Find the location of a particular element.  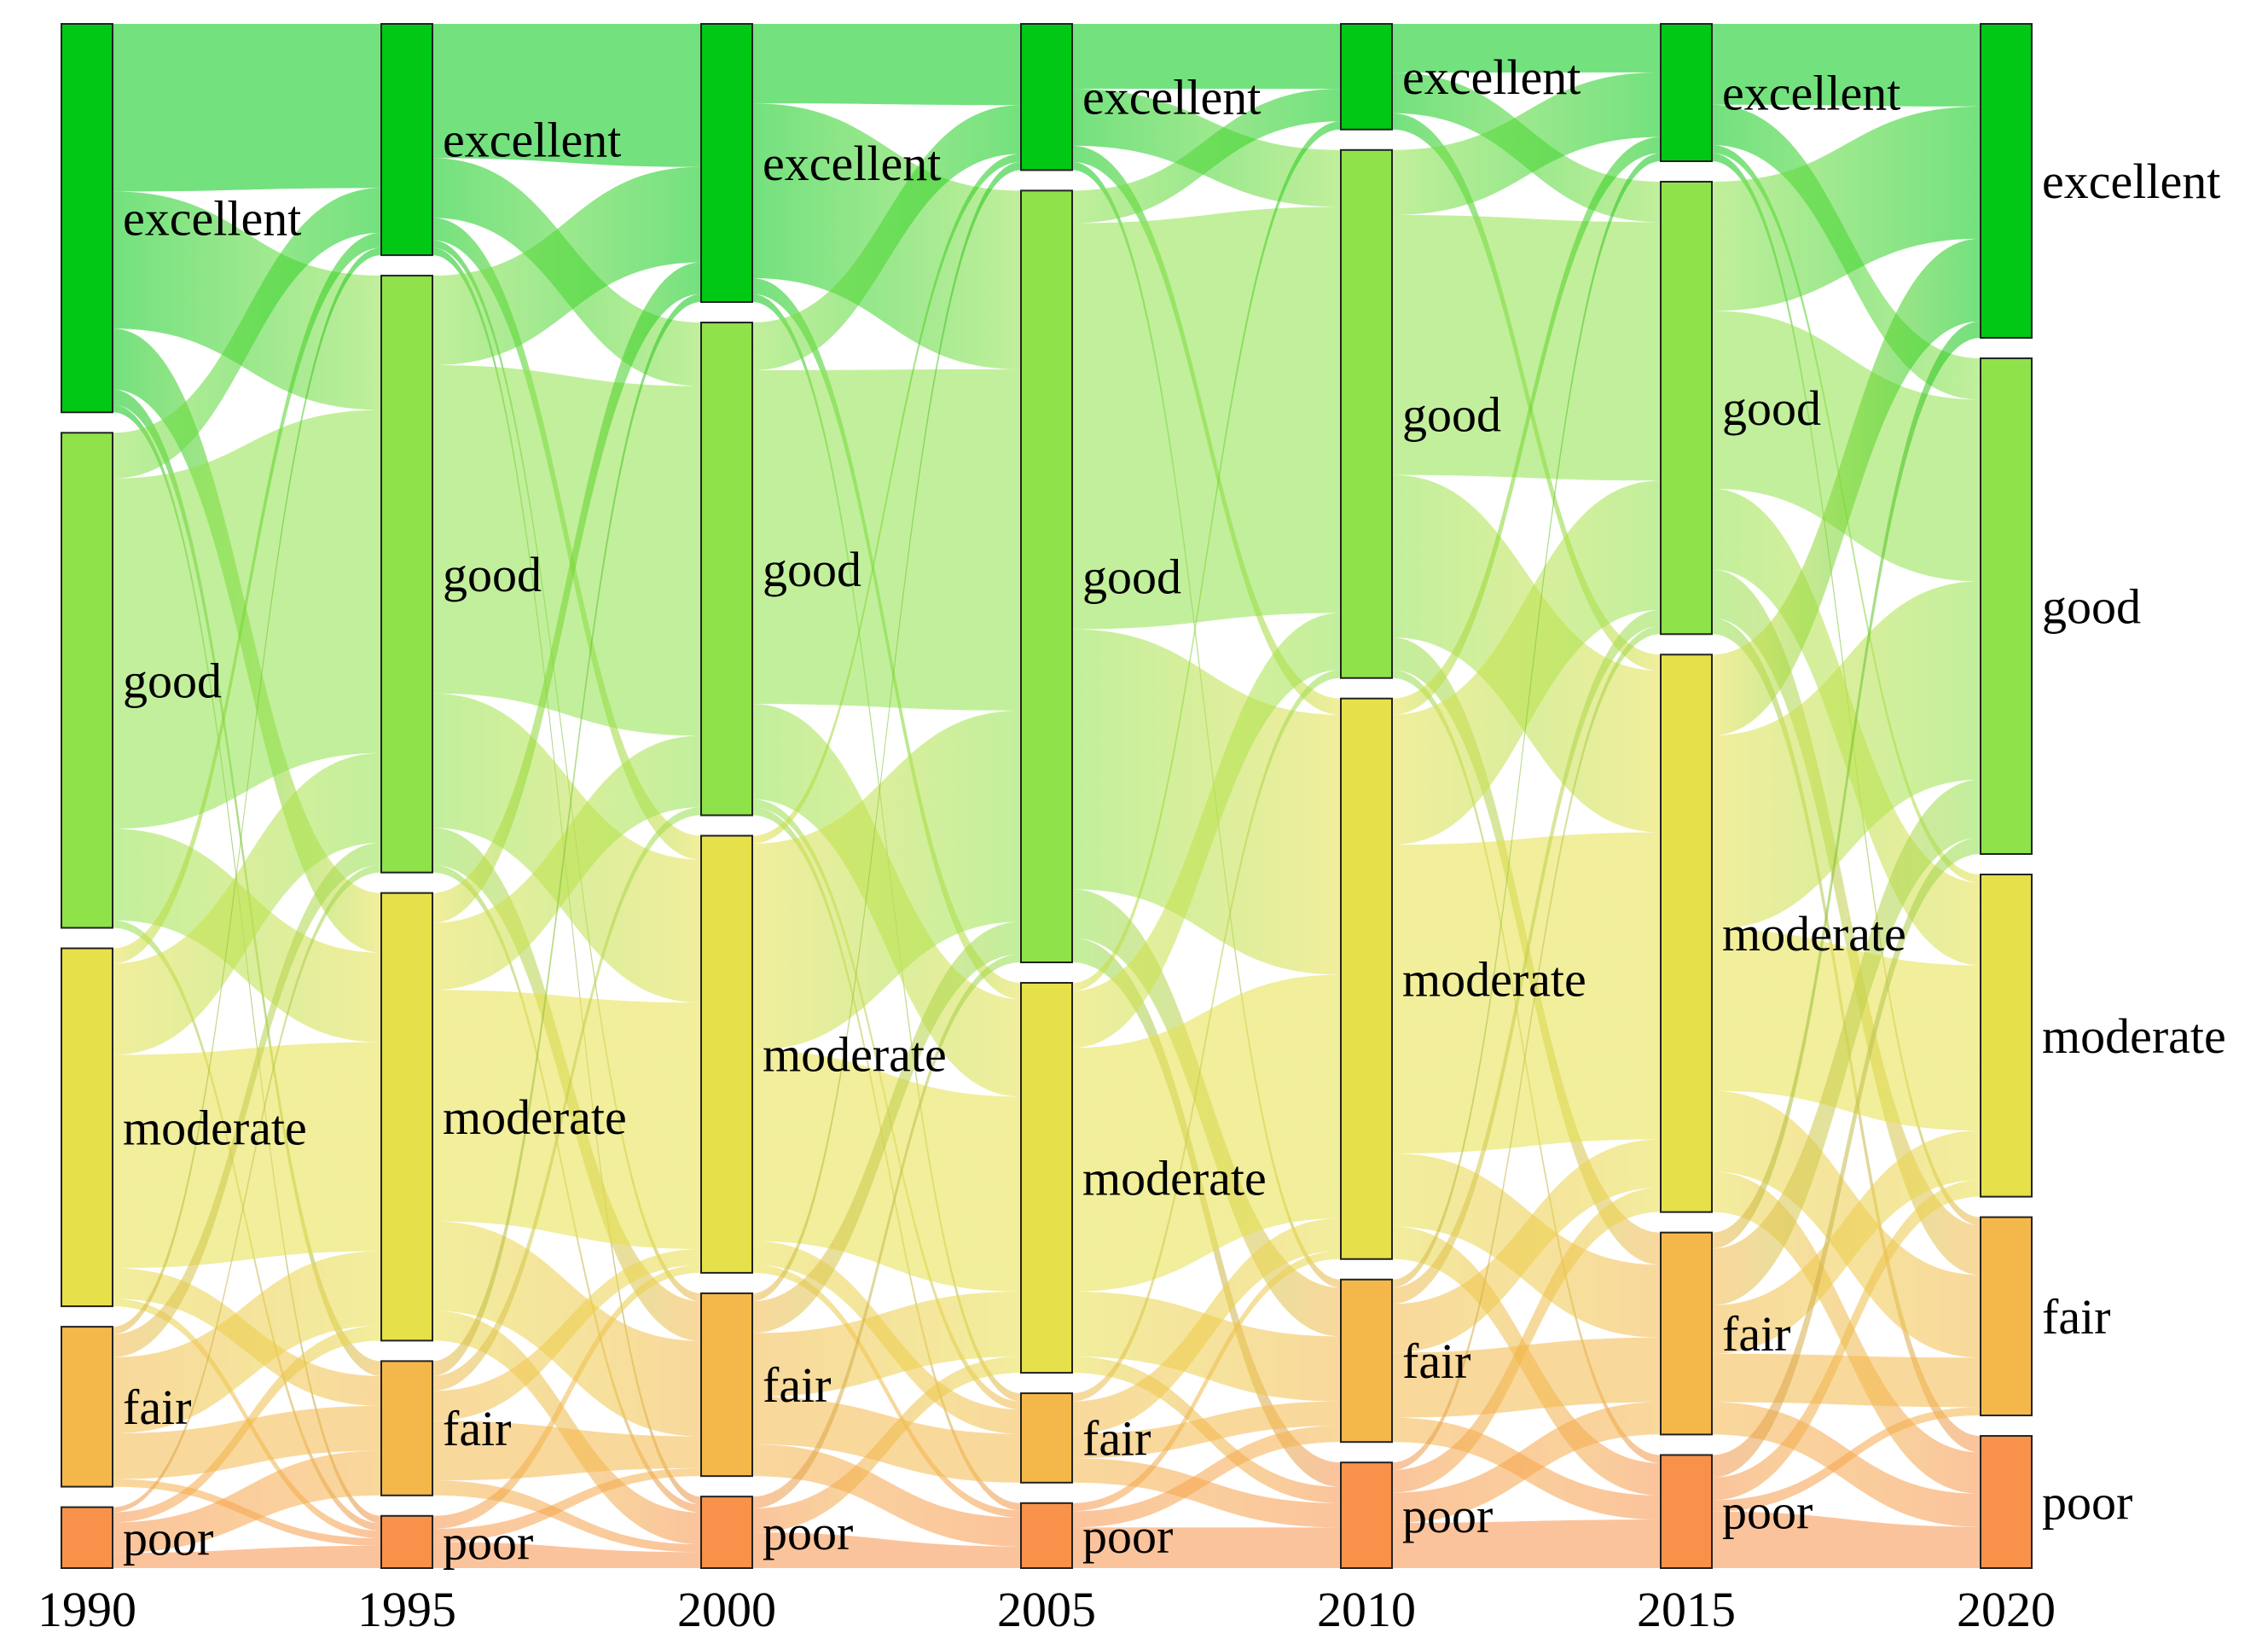

flow-2010-moderate-to-2015-good is located at coordinates (1526, 662).